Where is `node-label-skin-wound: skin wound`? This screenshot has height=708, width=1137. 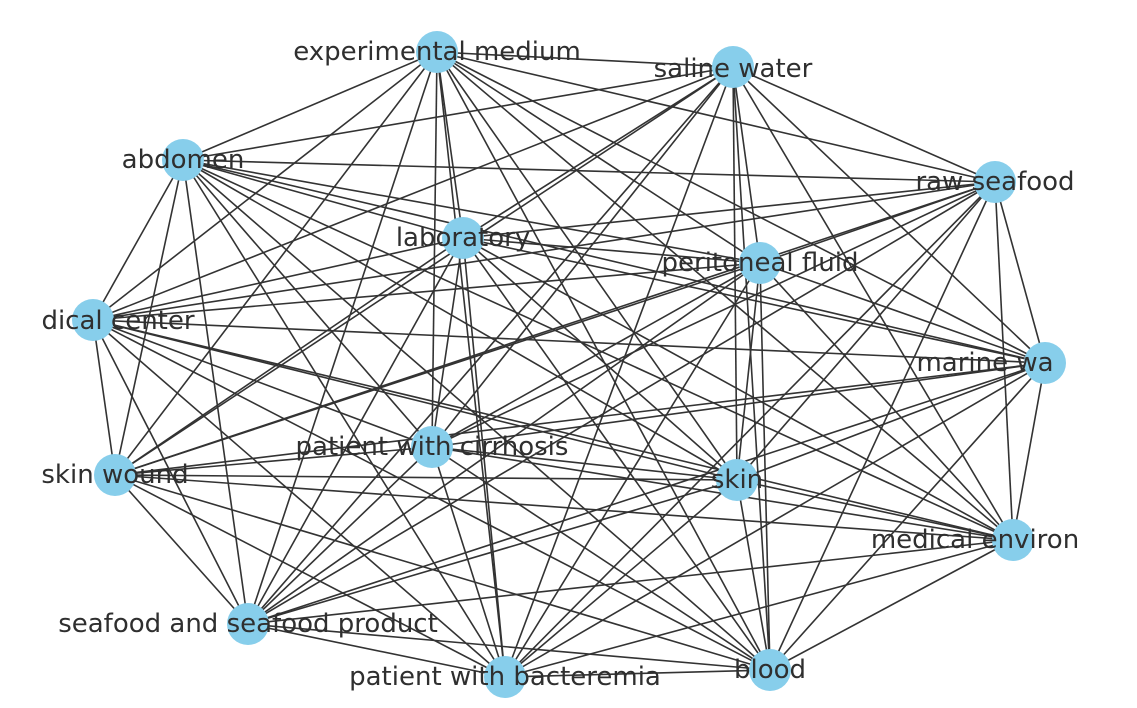
node-label-skin-wound: skin wound is located at coordinates (114, 475).